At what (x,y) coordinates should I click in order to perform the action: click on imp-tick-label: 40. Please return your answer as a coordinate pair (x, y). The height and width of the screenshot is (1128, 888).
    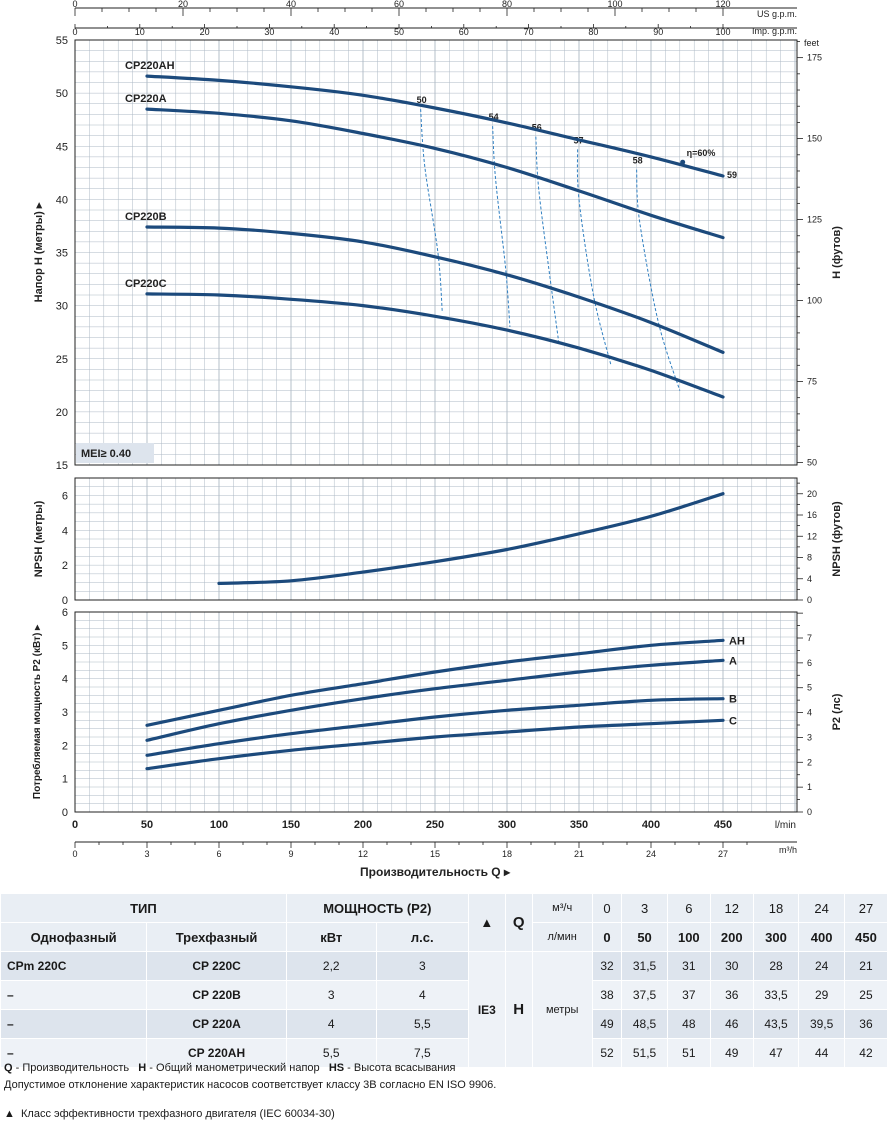
    Looking at the image, I should click on (334, 32).